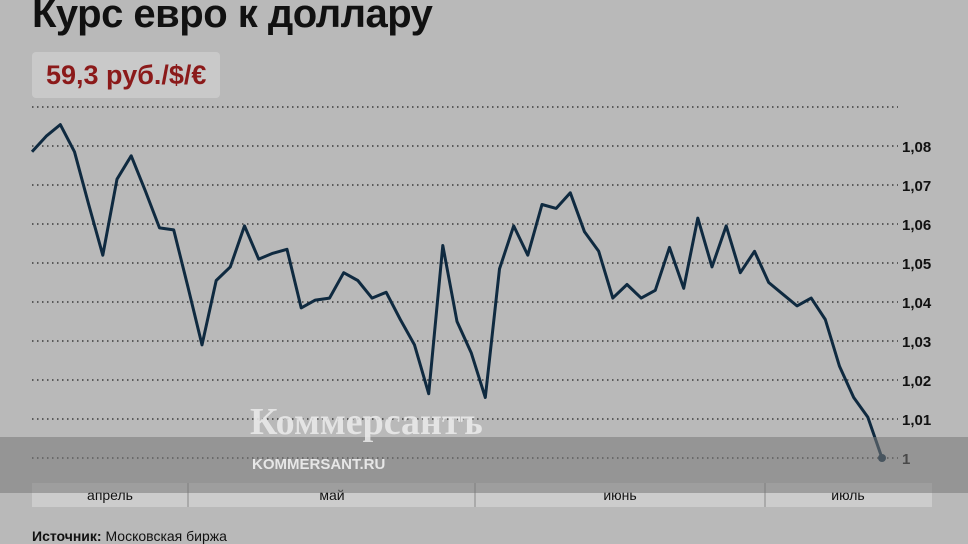  I want to click on rate-badge-text: 59,3 руб./$/€, so click(126, 74).